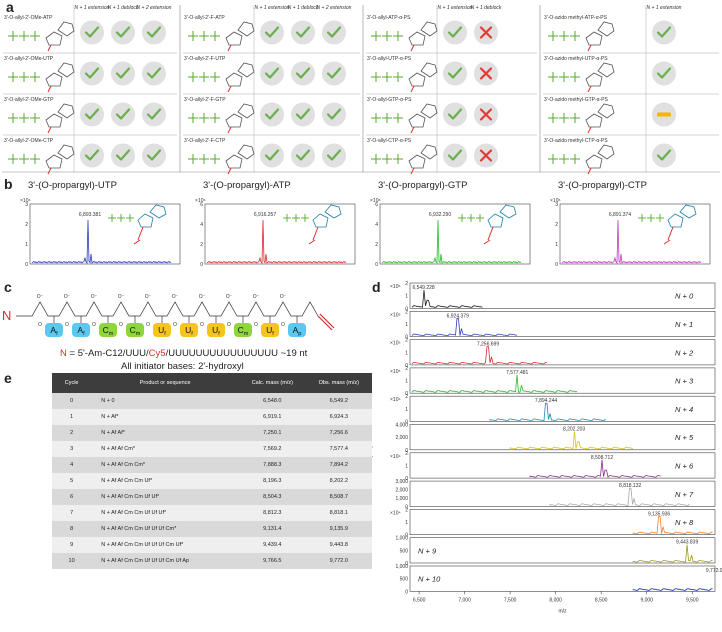 This screenshot has width=722, height=632. I want to click on cycle-cell: 5, so click(72, 481).